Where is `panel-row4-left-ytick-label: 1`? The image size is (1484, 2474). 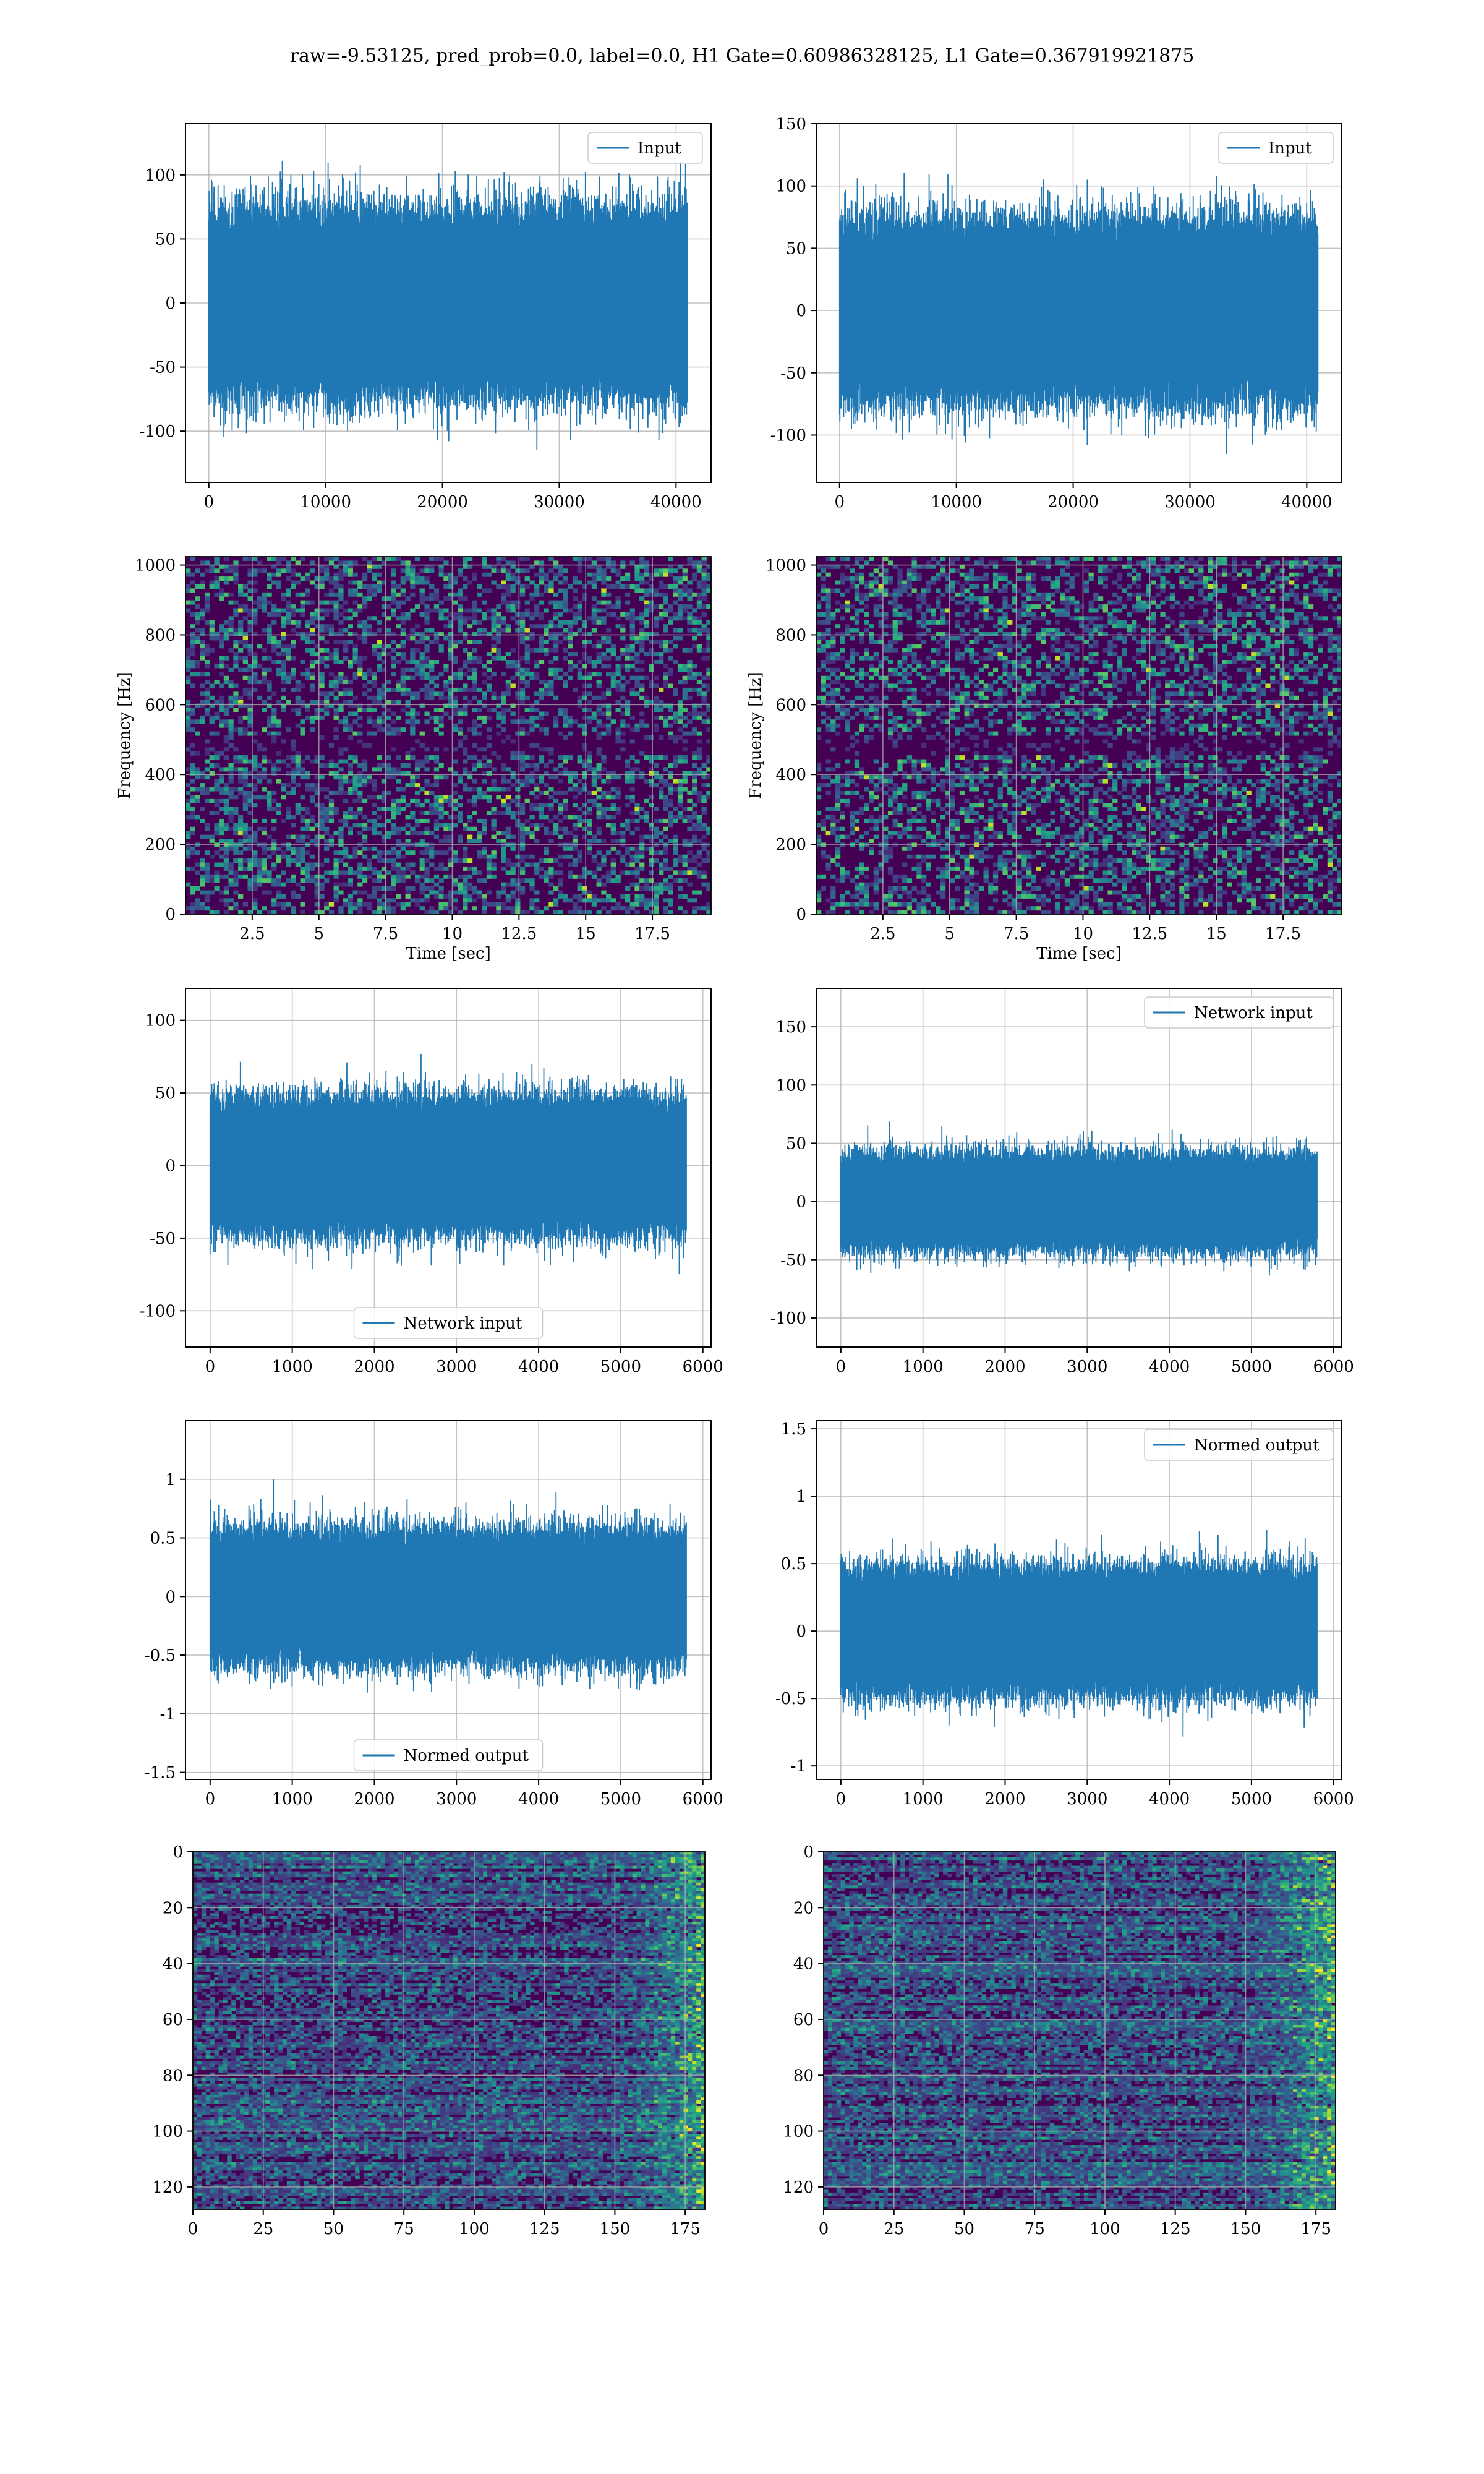 panel-row4-left-ytick-label: 1 is located at coordinates (170, 1480).